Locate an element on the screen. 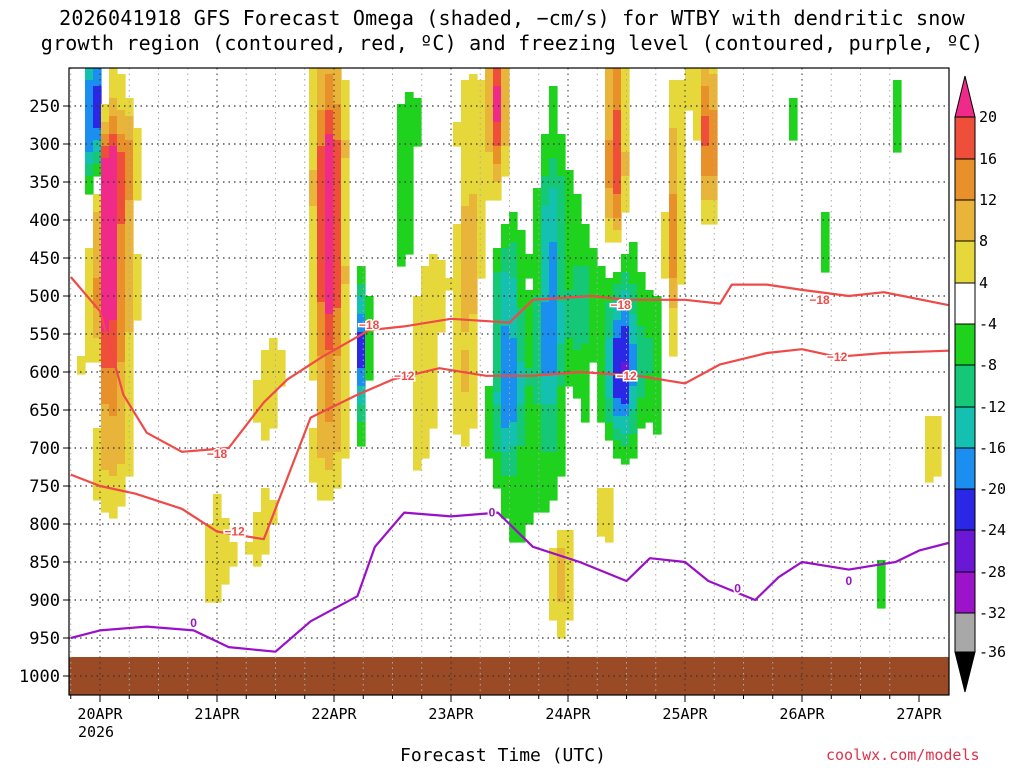 The height and width of the screenshot is (768, 1024). colorbar-label: 16 is located at coordinates (988, 159).